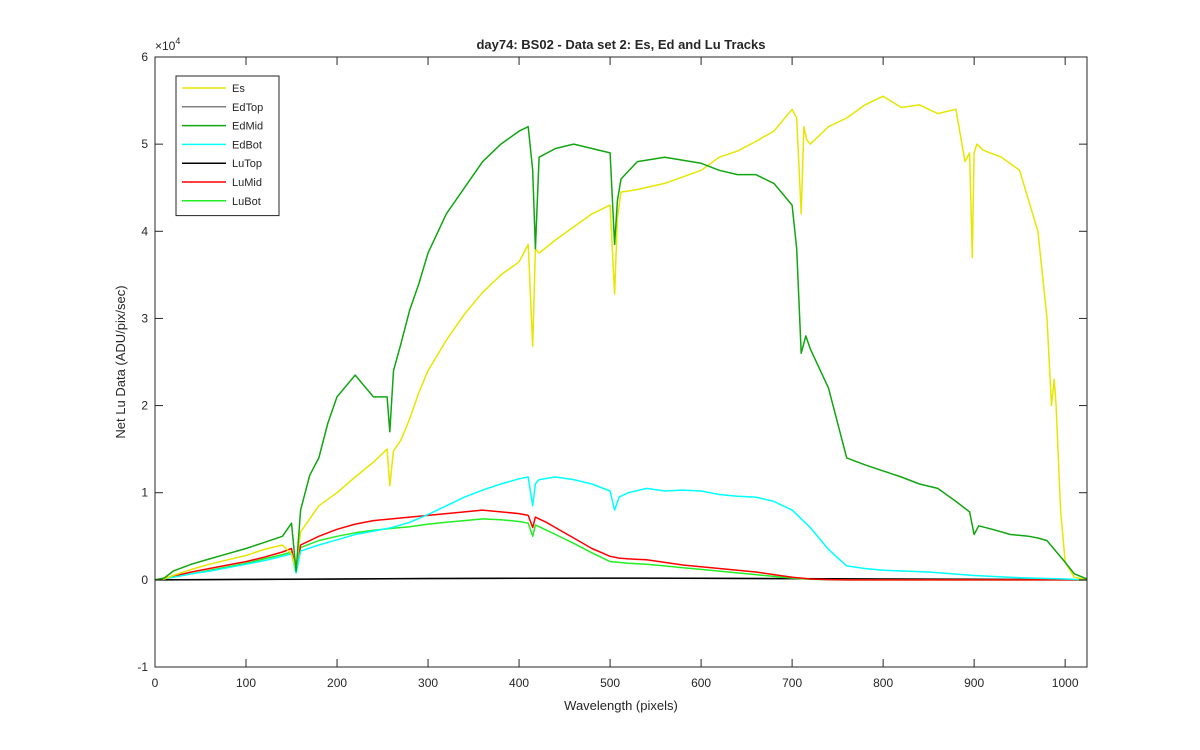 The image size is (1200, 750). What do you see at coordinates (246, 683) in the screenshot?
I see `x-tick-label: 100` at bounding box center [246, 683].